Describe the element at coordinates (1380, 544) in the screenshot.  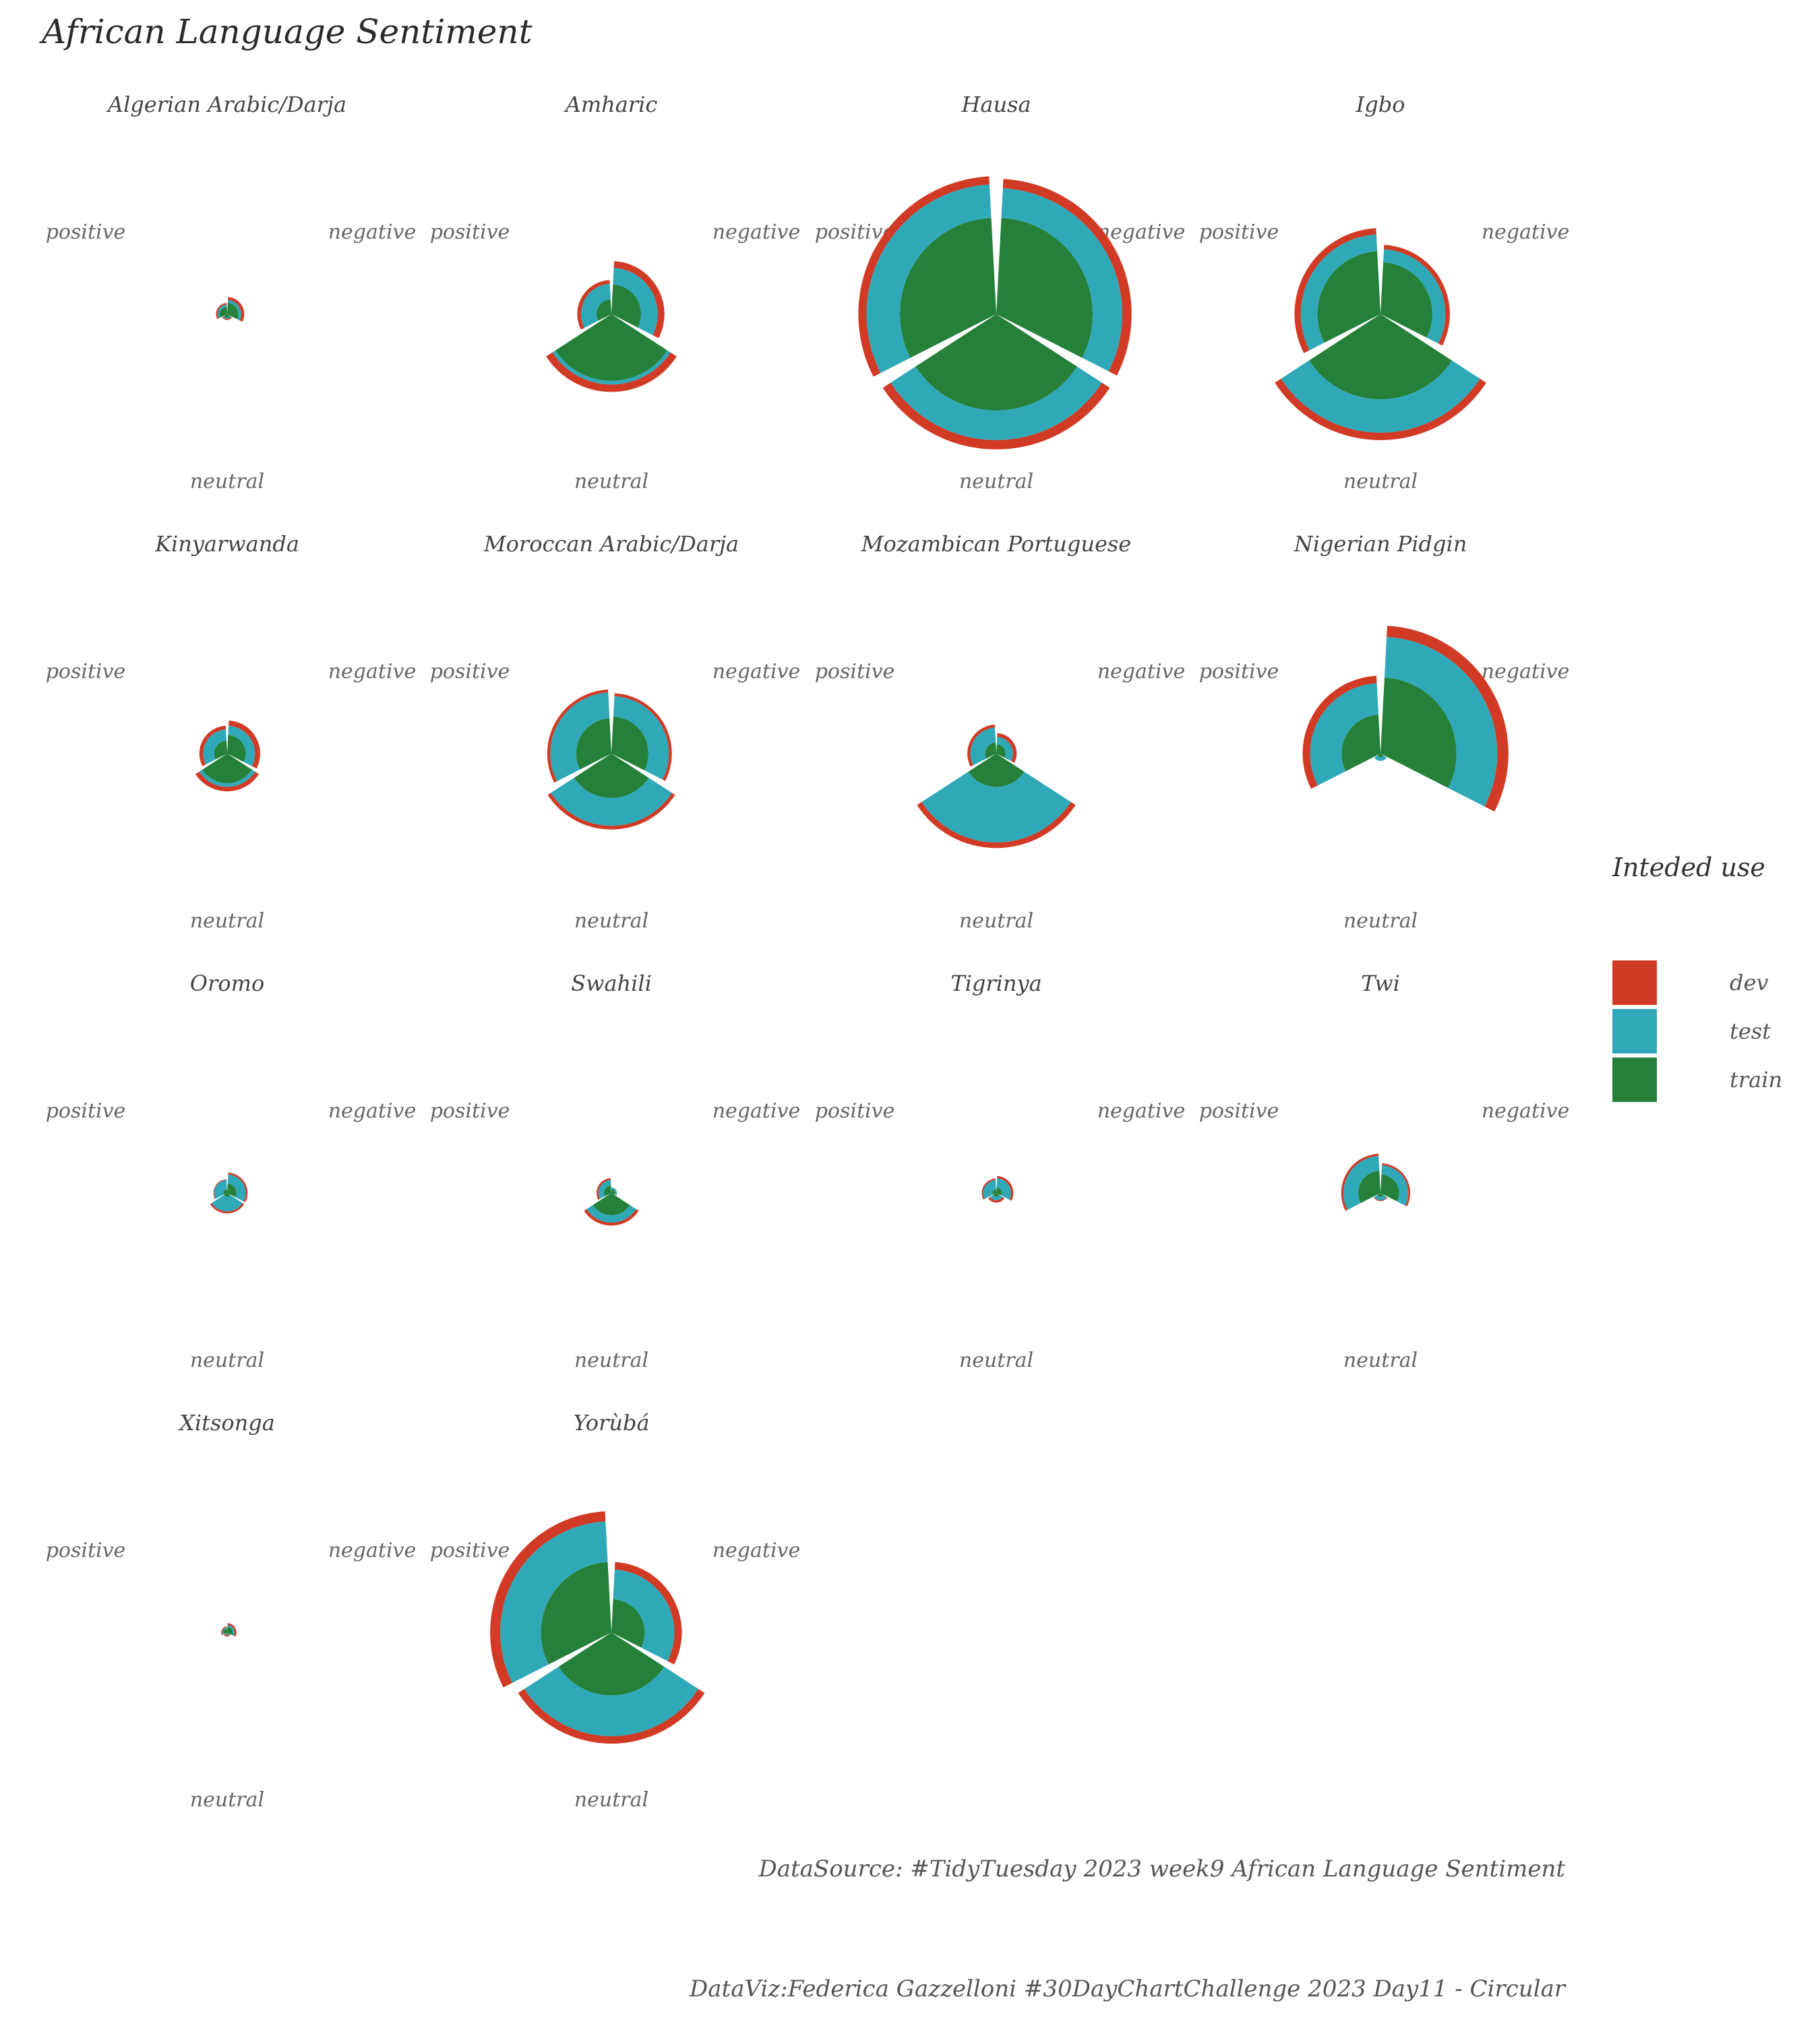
I see `facet-title: Nigerian Pidgin` at that location.